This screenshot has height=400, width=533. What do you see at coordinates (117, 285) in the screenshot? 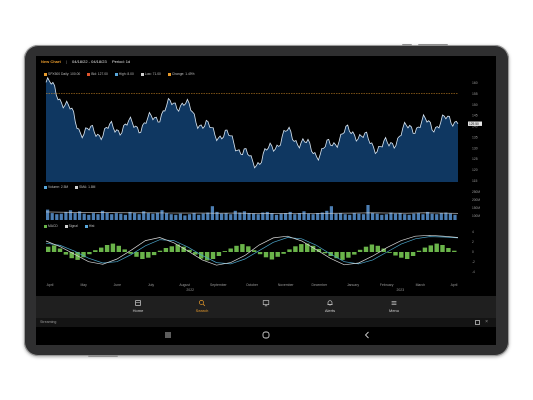
I see `month-label: June` at bounding box center [117, 285].